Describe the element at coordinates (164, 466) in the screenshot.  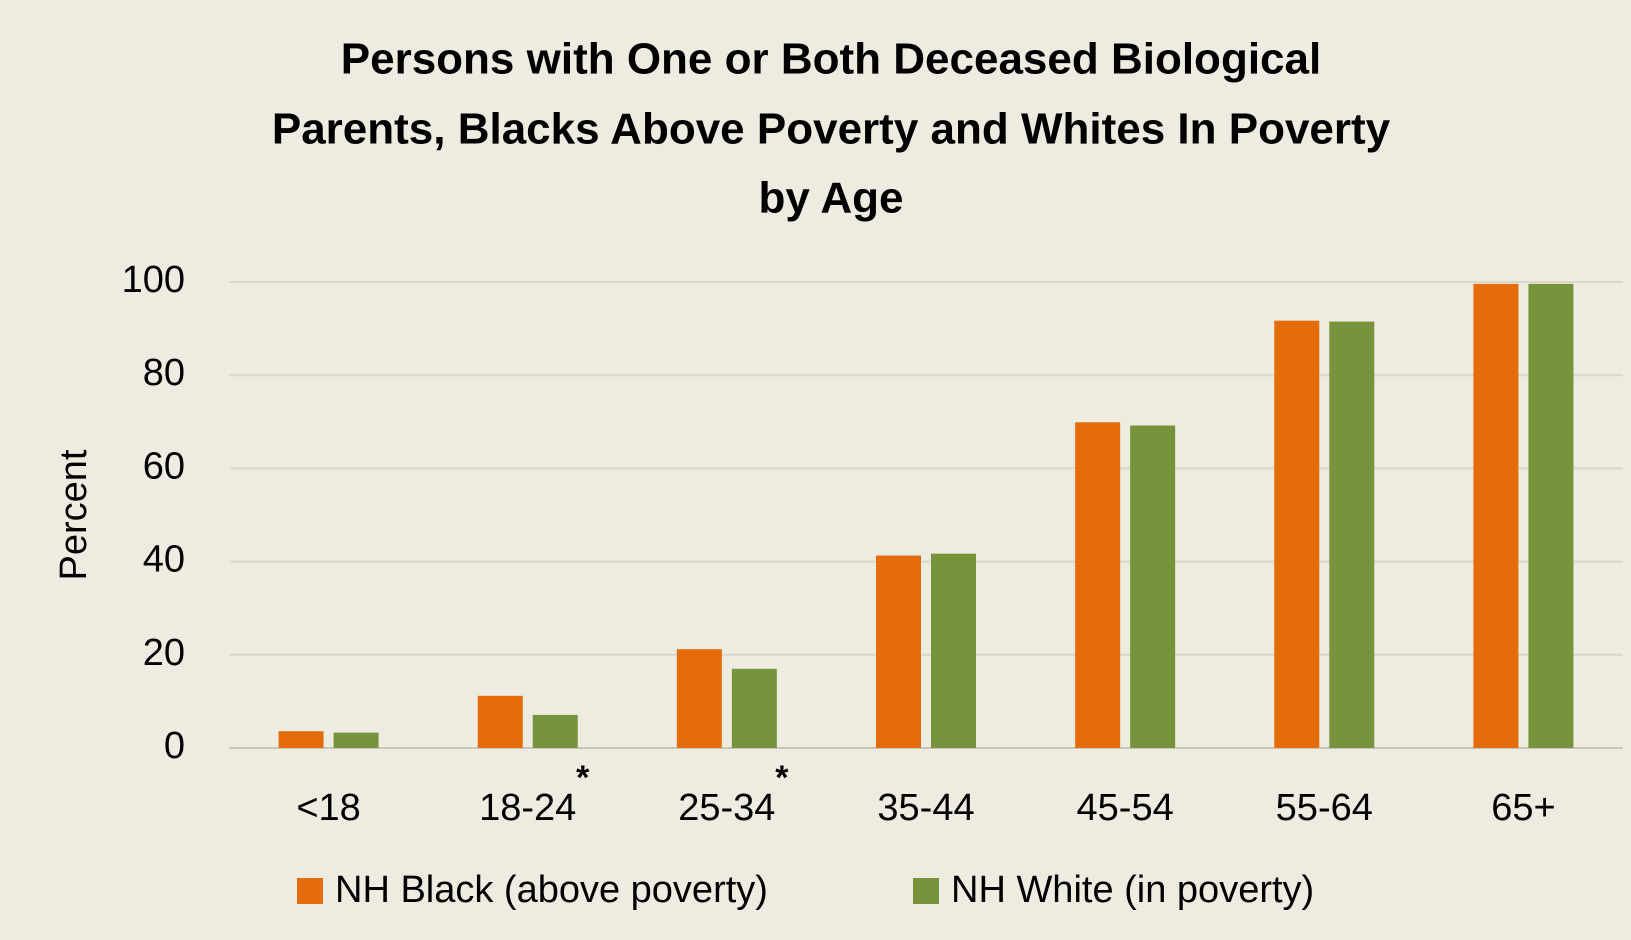
I see `y-tick-label: 60` at that location.